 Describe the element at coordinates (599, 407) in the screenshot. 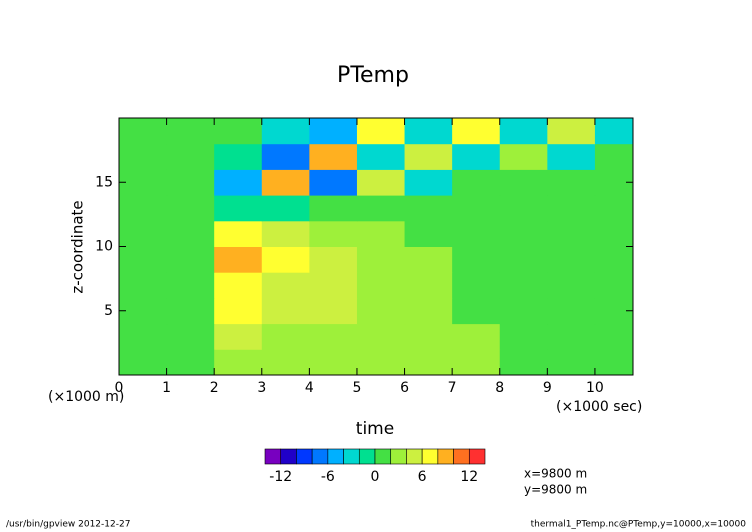

I see `x-unit-note: (×1000 sec)` at that location.